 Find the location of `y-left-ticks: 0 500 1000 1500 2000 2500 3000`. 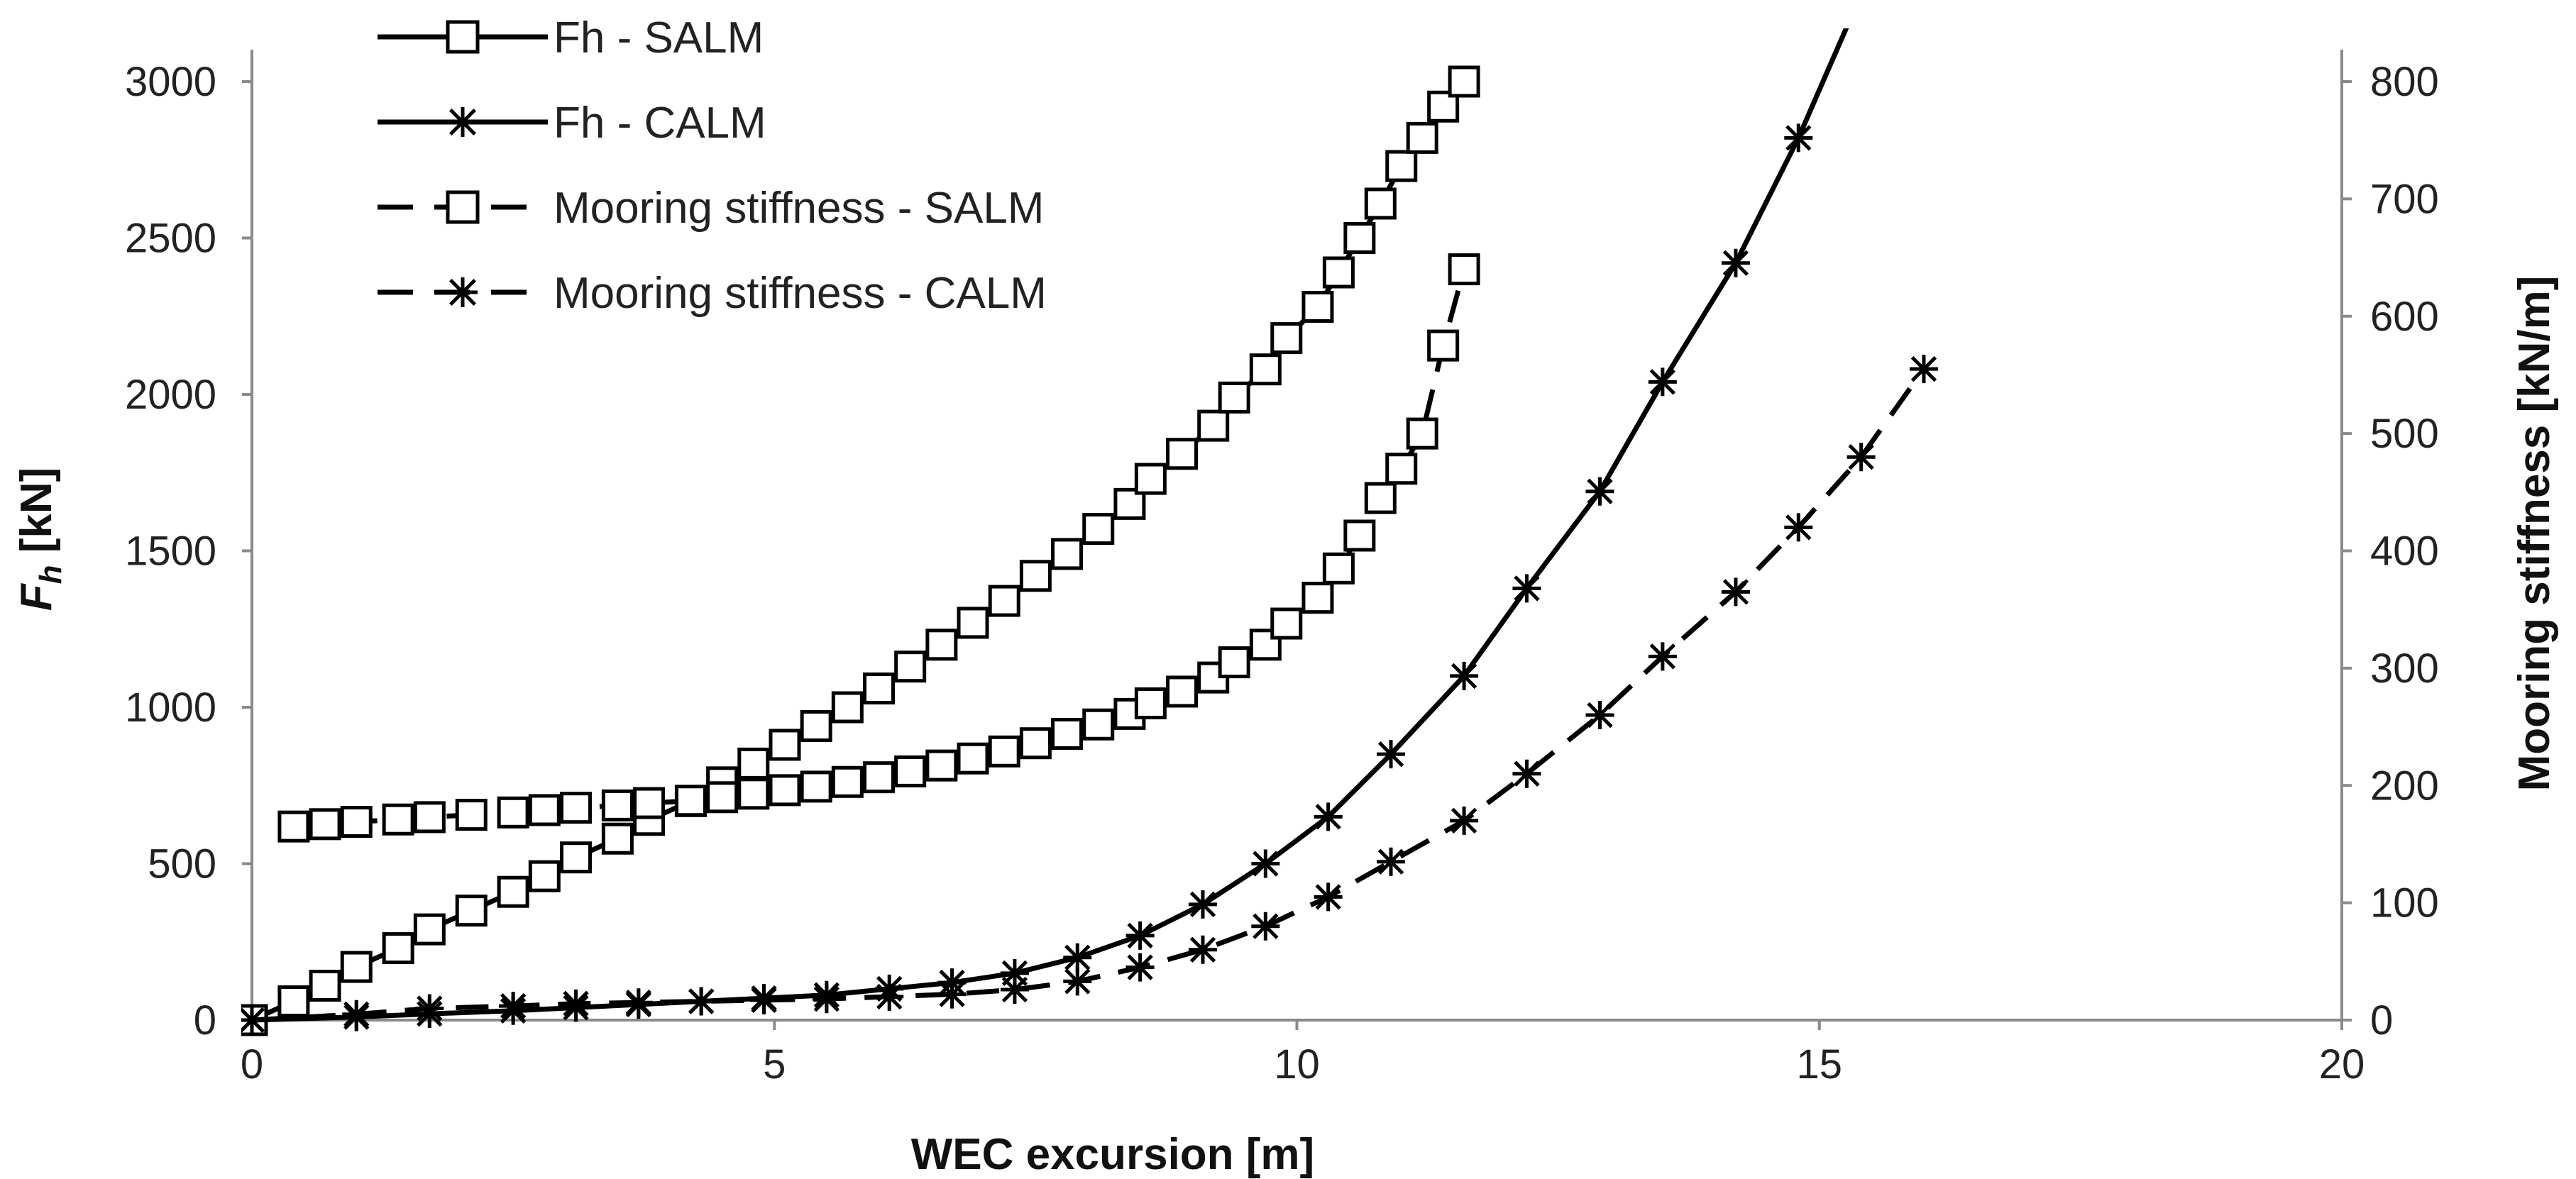

y-left-ticks: 0 500 1000 1500 2000 2500 3000 is located at coordinates (188, 551).